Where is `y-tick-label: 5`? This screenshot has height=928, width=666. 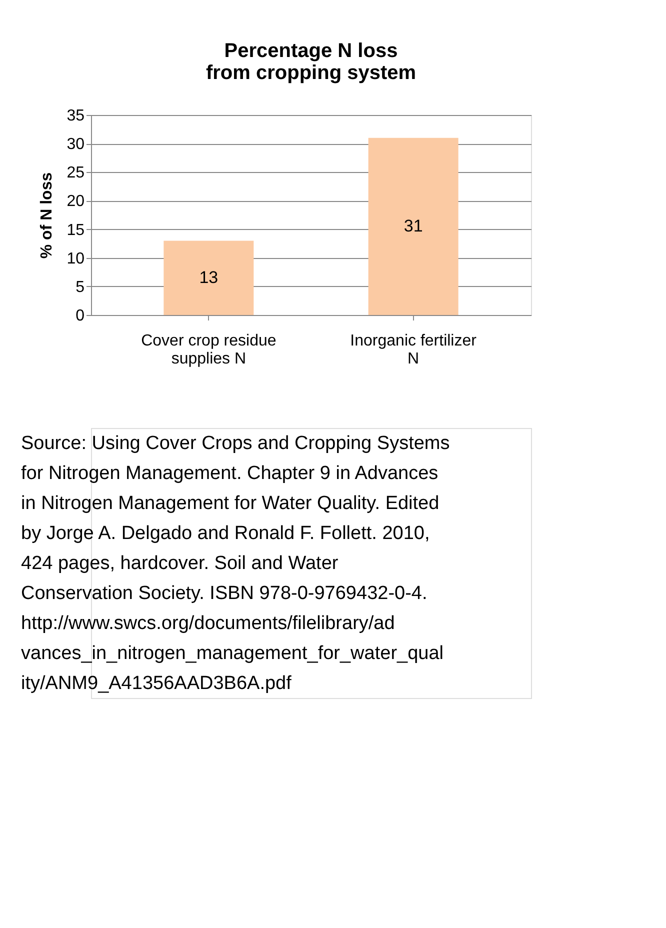 y-tick-label: 5 is located at coordinates (80, 287).